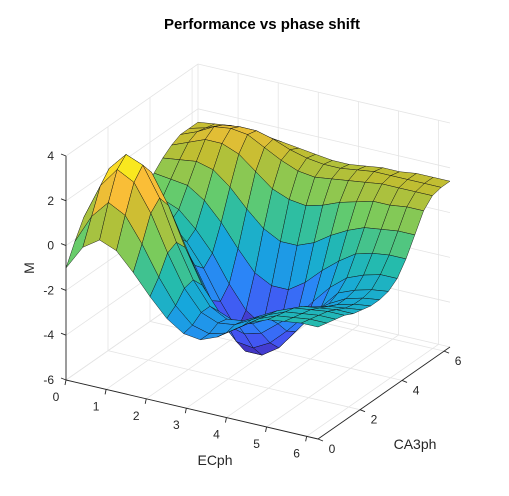 This screenshot has width=509, height=496. I want to click on z-tick-label: -4, so click(48, 335).